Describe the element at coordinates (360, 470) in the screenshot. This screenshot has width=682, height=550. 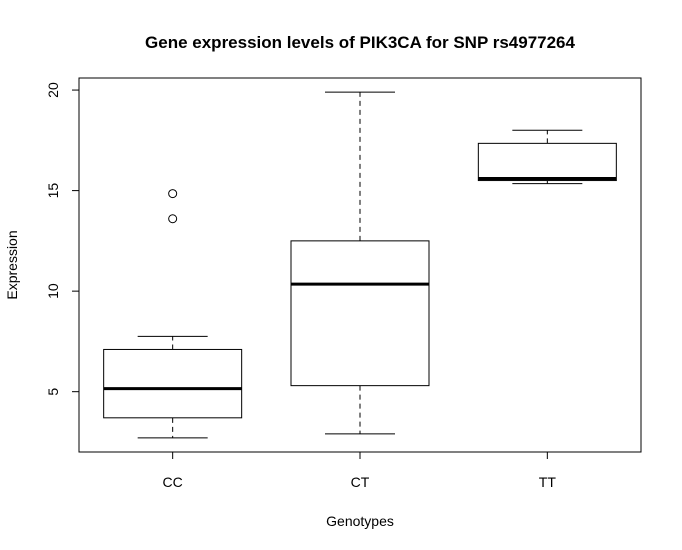
I see `x-axis: CC CT TT` at that location.